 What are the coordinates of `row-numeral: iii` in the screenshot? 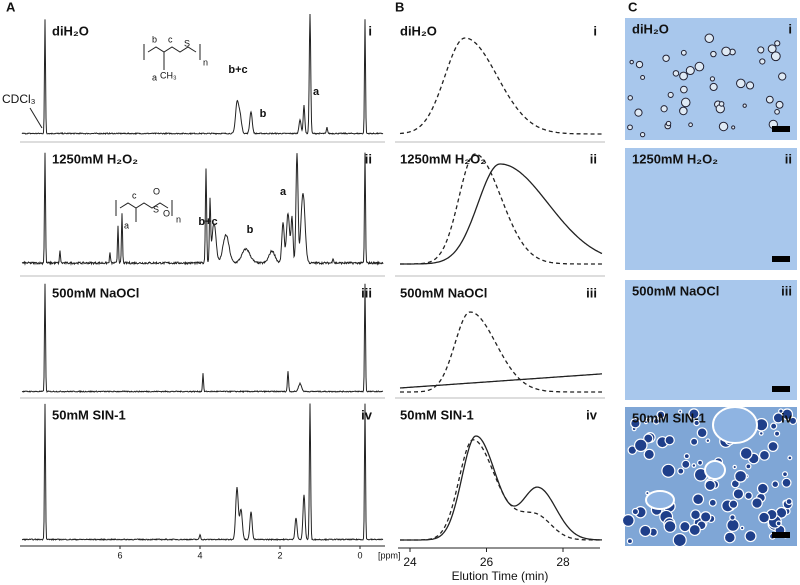 It's located at (786, 290).